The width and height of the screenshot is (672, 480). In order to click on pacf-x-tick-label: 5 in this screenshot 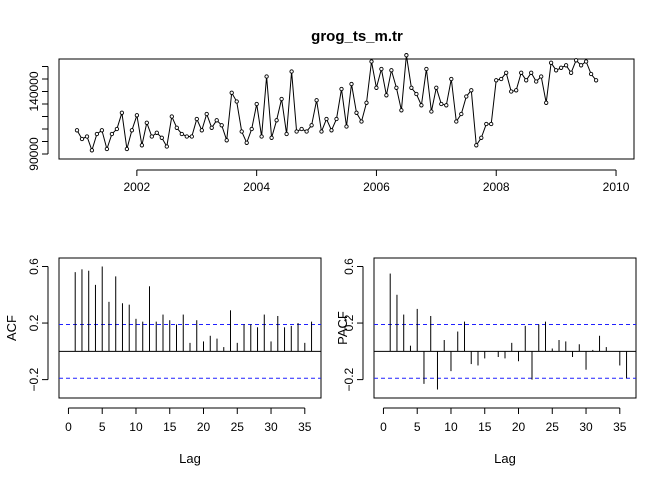, I will do `click(417, 427)`.